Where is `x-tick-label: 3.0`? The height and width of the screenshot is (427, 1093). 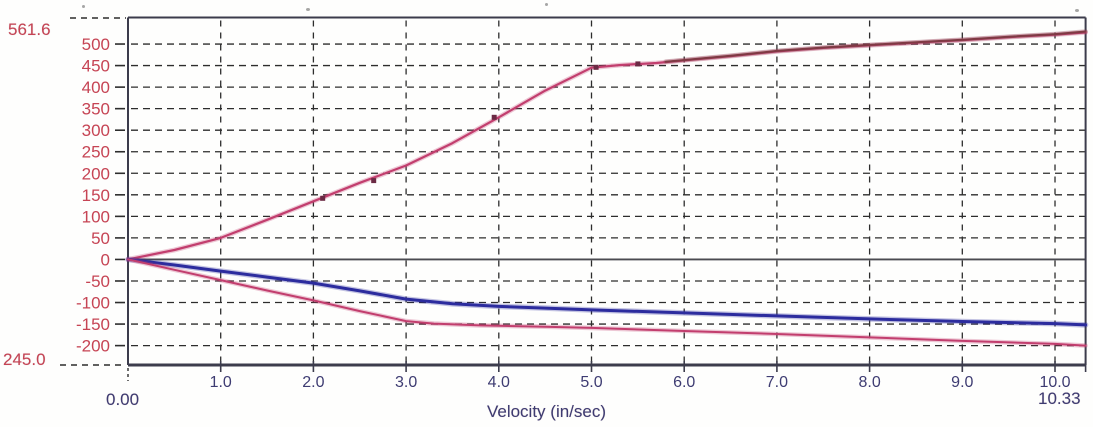
x-tick-label: 3.0 is located at coordinates (406, 382).